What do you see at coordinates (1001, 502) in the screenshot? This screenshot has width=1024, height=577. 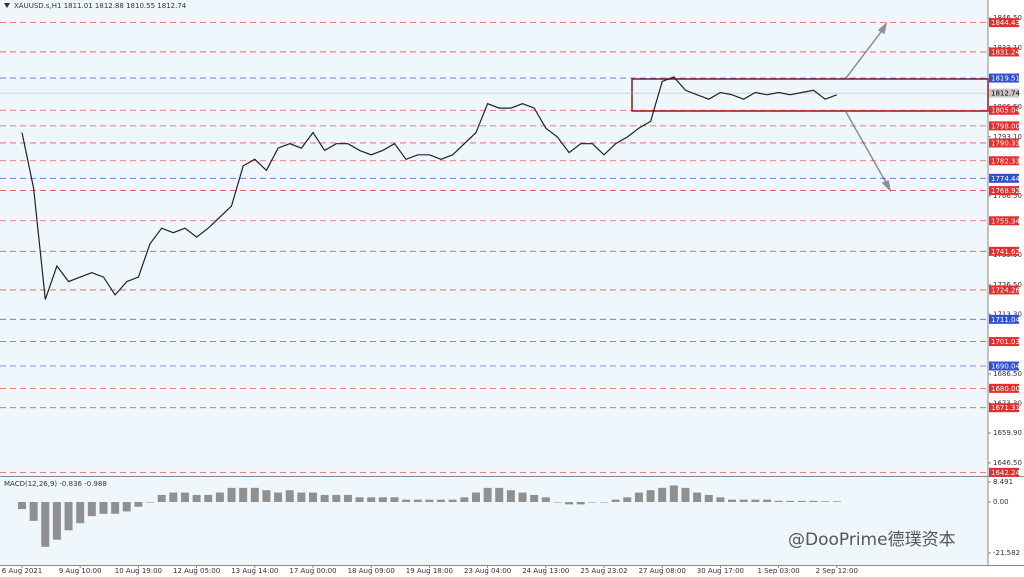 I see `macd-tick-label: 0.00` at bounding box center [1001, 502].